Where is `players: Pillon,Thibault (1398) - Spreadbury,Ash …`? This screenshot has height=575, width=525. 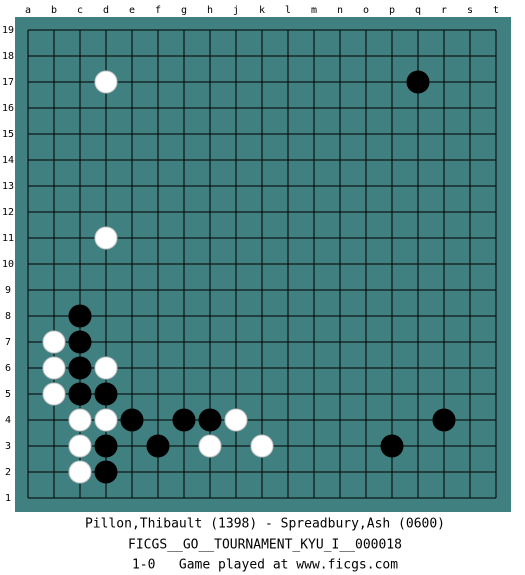
players: Pillon,Thibault (1398) - Spreadbury,Ash … is located at coordinates (265, 524).